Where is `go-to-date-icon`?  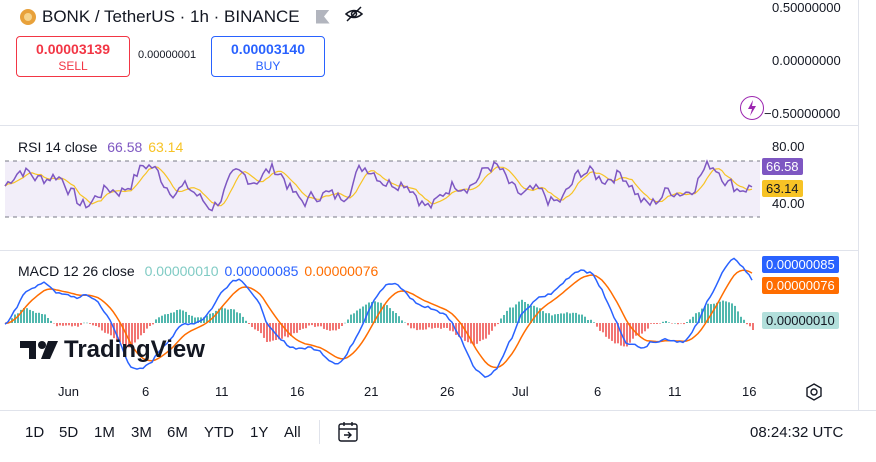
go-to-date-icon is located at coordinates (348, 434).